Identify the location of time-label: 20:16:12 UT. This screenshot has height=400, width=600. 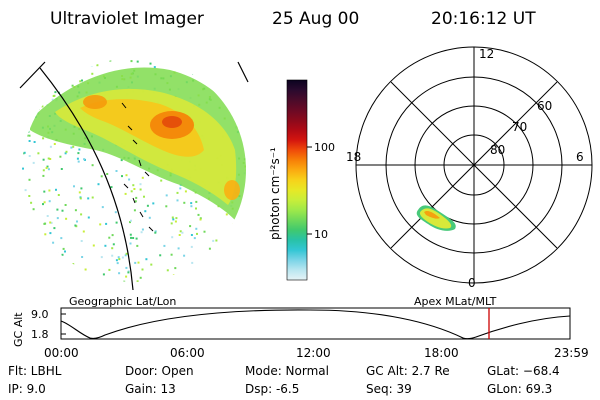
(483, 19).